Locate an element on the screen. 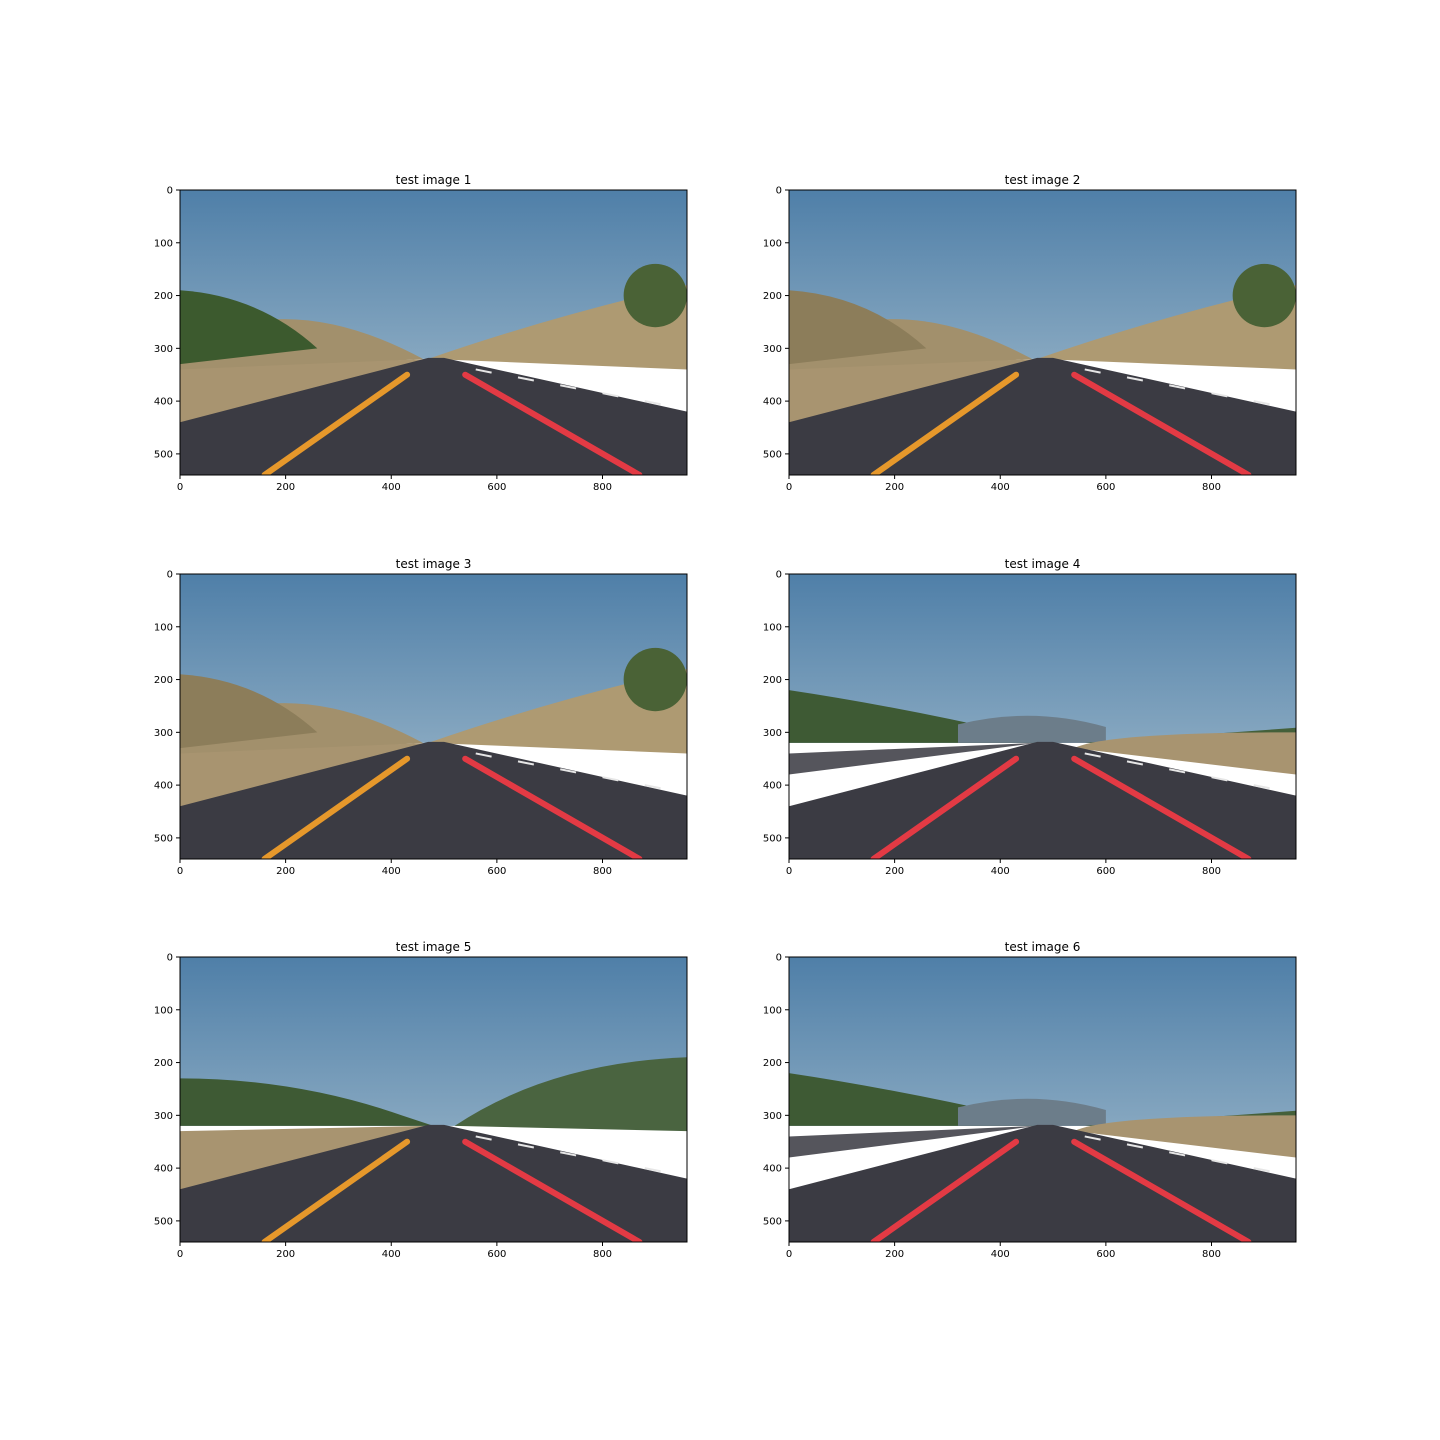 The width and height of the screenshot is (1440, 1440). panel-title: test image 1 is located at coordinates (434, 180).